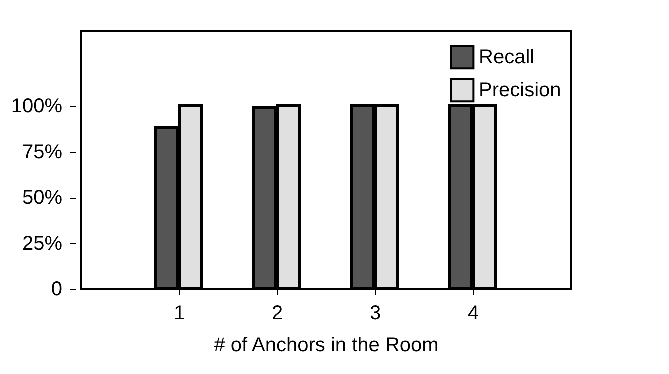  Describe the element at coordinates (37, 107) in the screenshot. I see `y-tick-label: 100%` at that location.